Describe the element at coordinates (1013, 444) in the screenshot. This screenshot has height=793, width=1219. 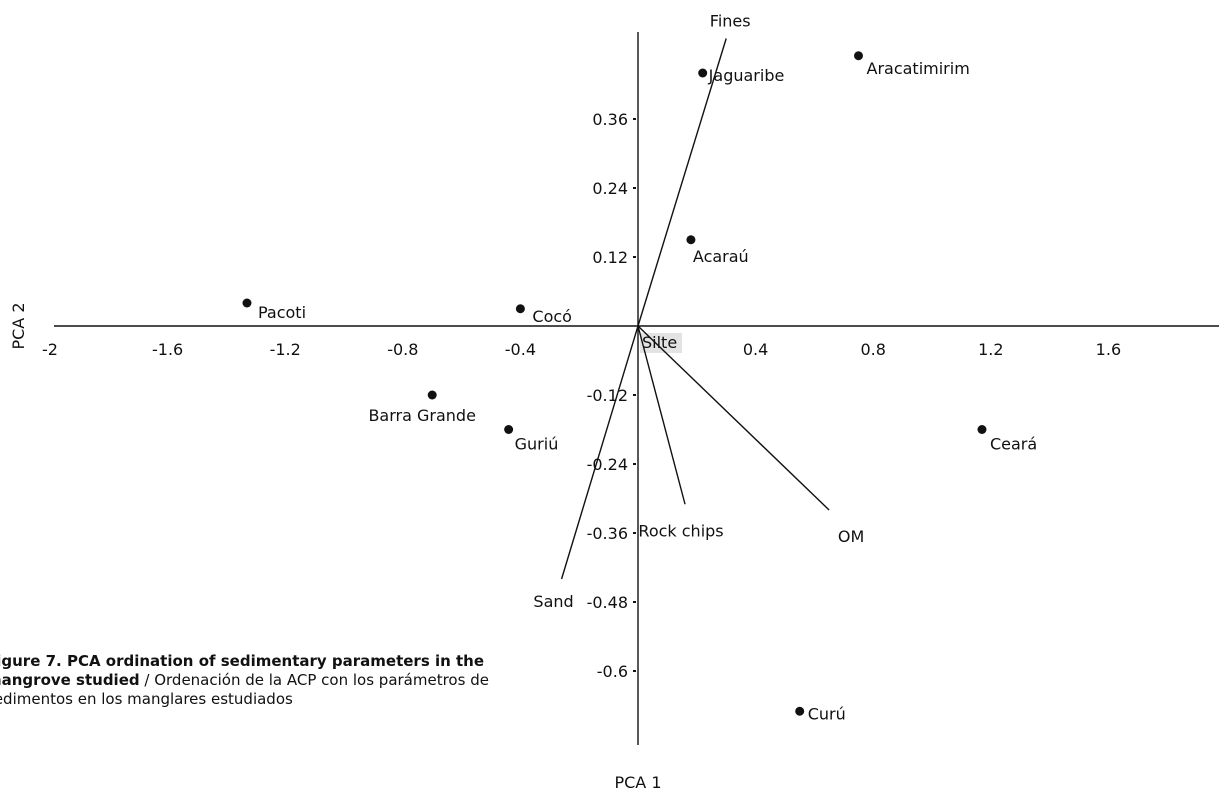
I see `site-label: Ceará` at that location.